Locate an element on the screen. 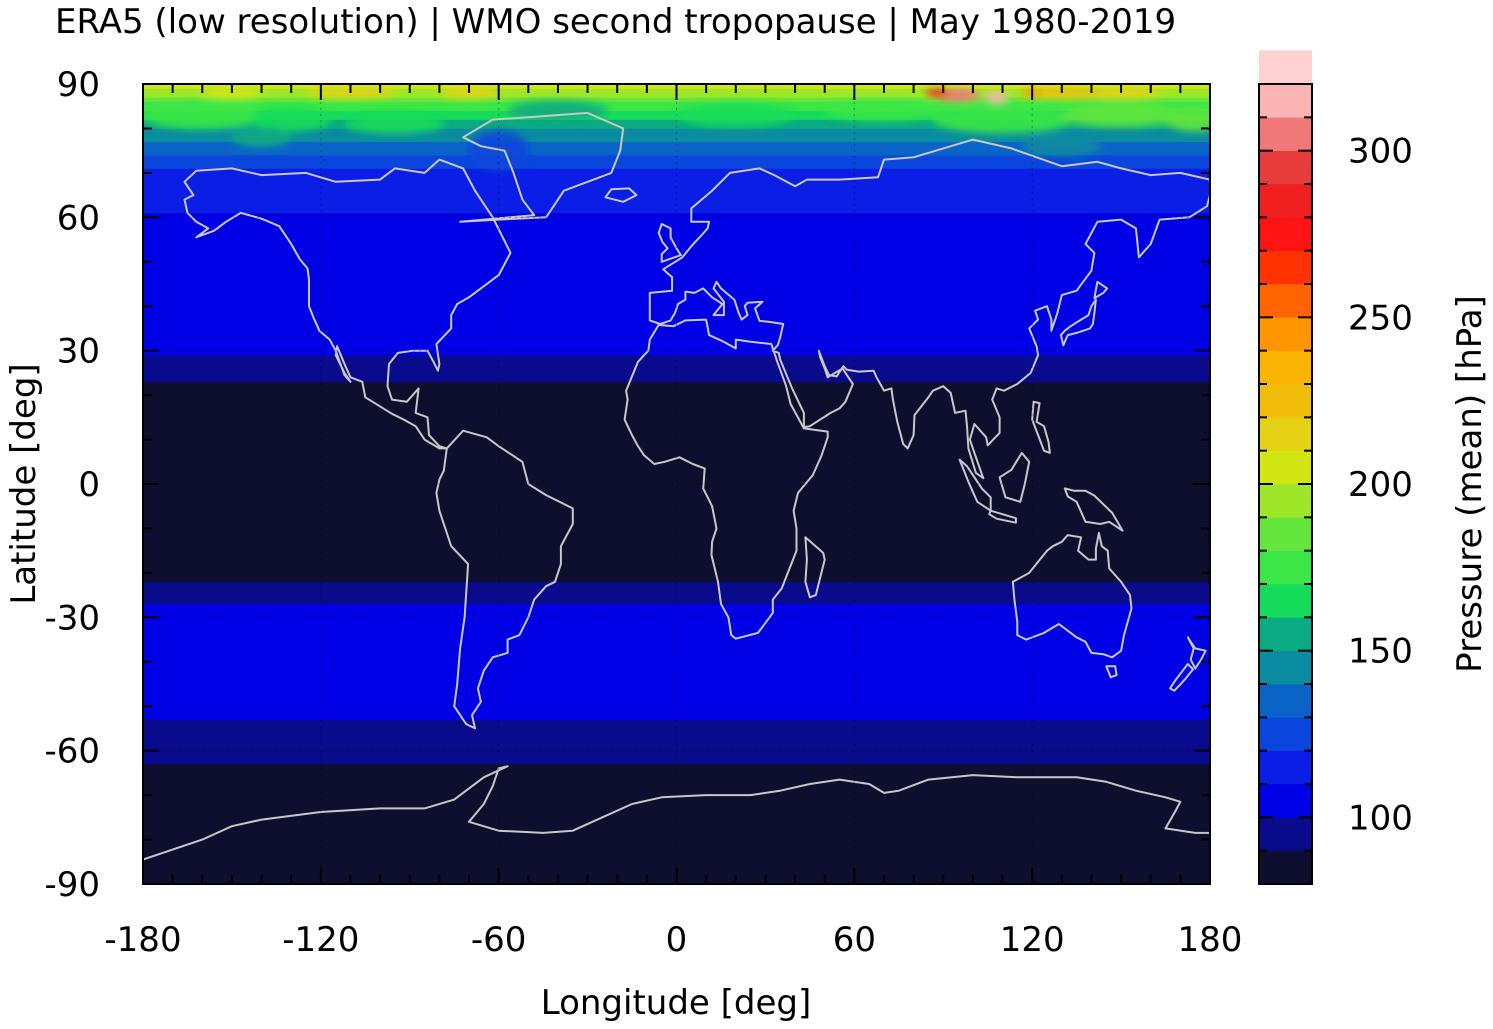 The image size is (1493, 1029). colorbar-tick-label: 100 is located at coordinates (1380, 818).